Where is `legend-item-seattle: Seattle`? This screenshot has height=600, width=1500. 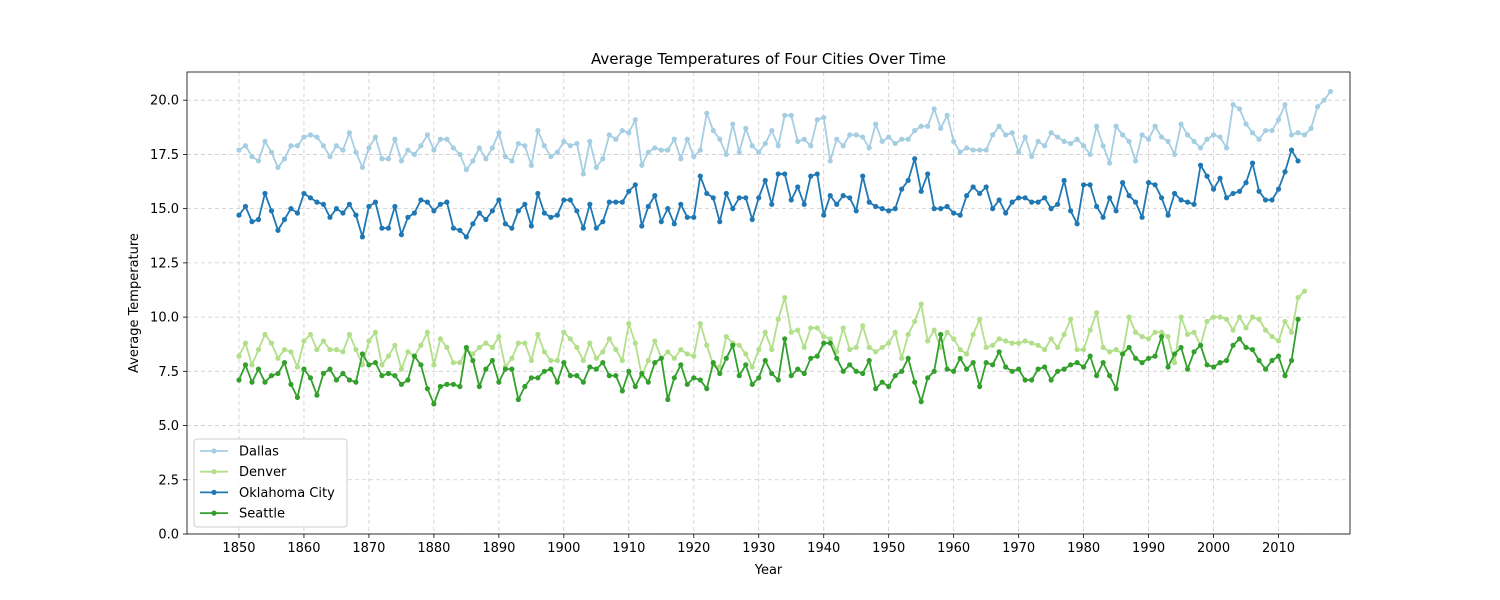
legend-item-seattle: Seattle is located at coordinates (242, 514).